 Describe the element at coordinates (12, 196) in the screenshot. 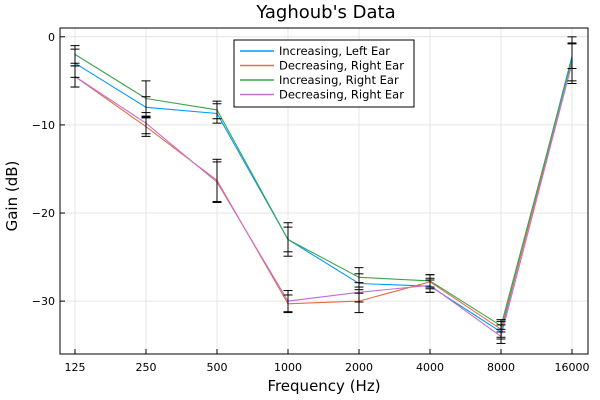

I see `y-axis-label: Gain (dB)` at that location.